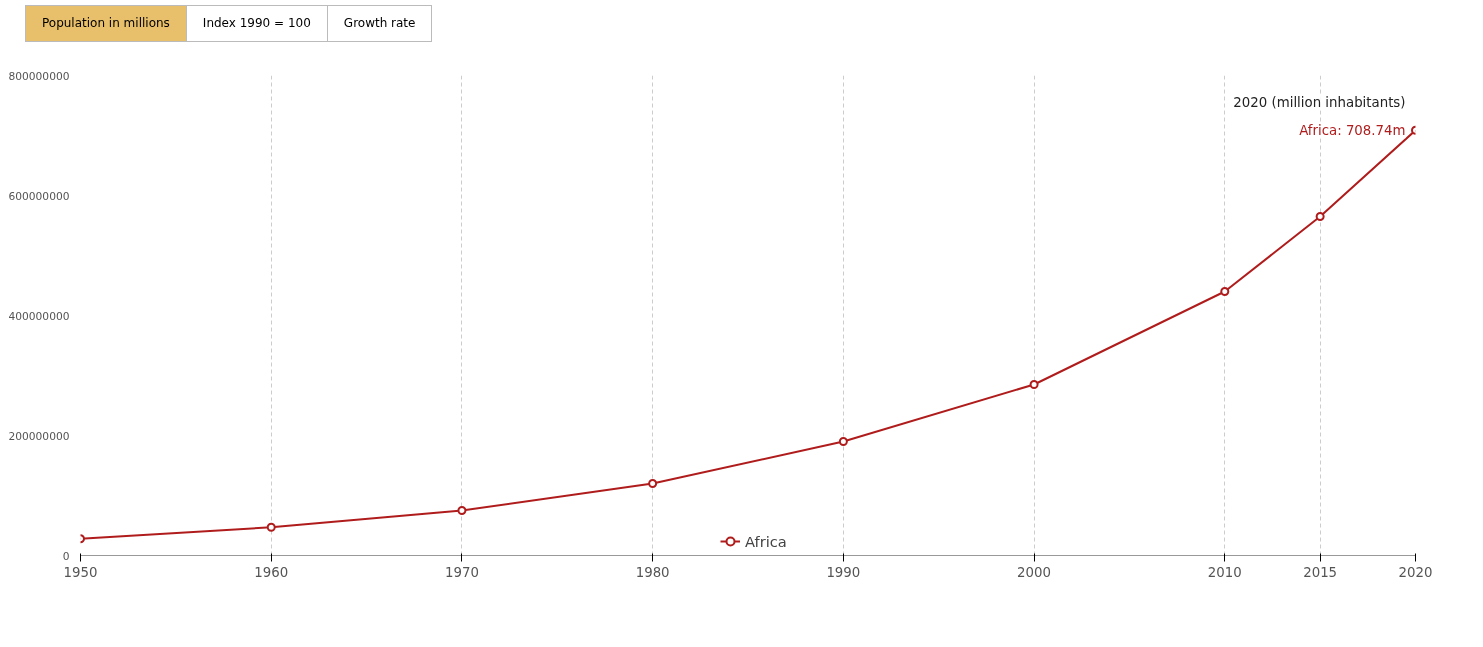  Describe the element at coordinates (843, 572) in the screenshot. I see `x-tick-label: 1990` at that location.